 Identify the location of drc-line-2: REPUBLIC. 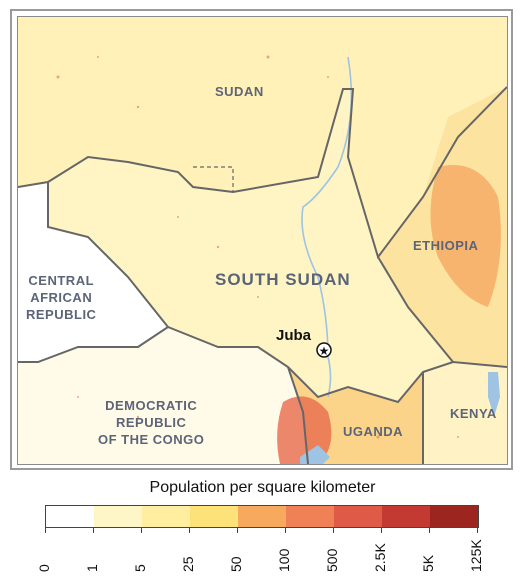
(151, 422).